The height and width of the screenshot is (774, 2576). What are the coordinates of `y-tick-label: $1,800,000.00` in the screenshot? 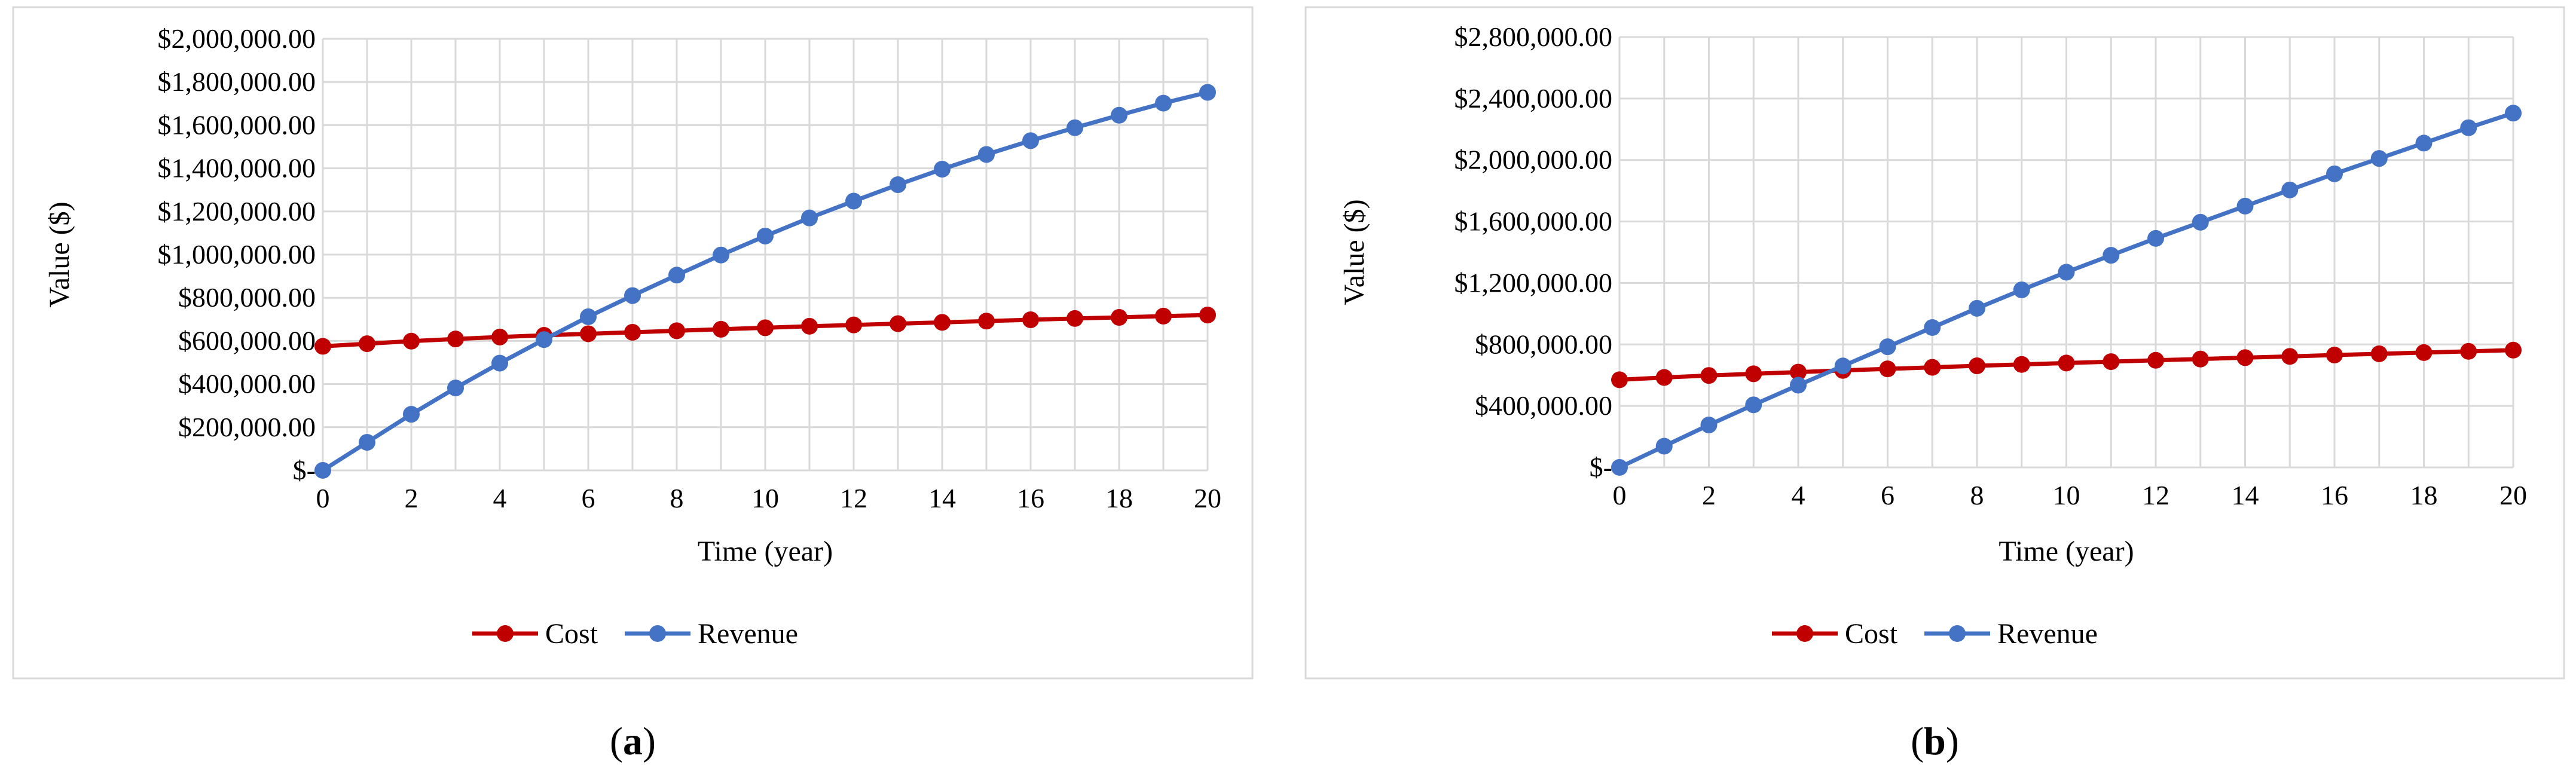 It's located at (237, 82).